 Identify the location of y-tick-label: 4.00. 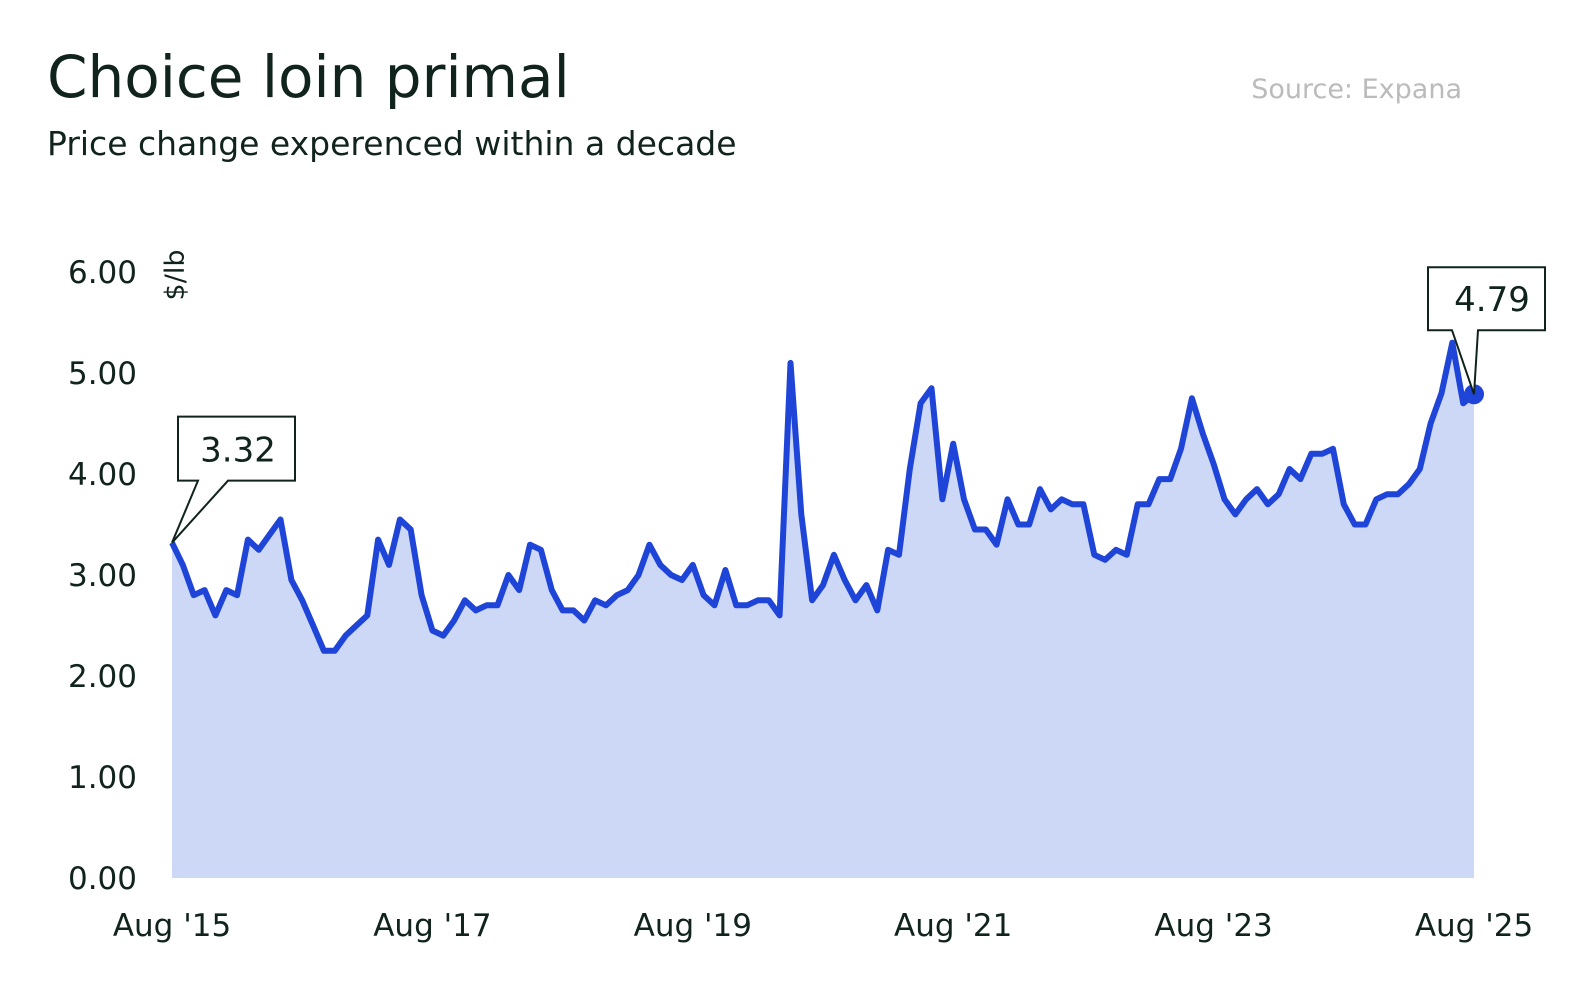
(102, 475).